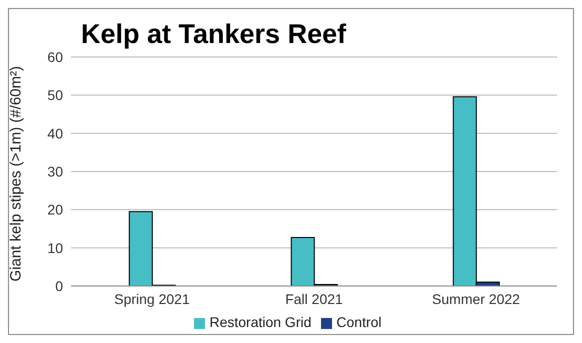  I want to click on legend-label: Restoration Grid, so click(260, 322).